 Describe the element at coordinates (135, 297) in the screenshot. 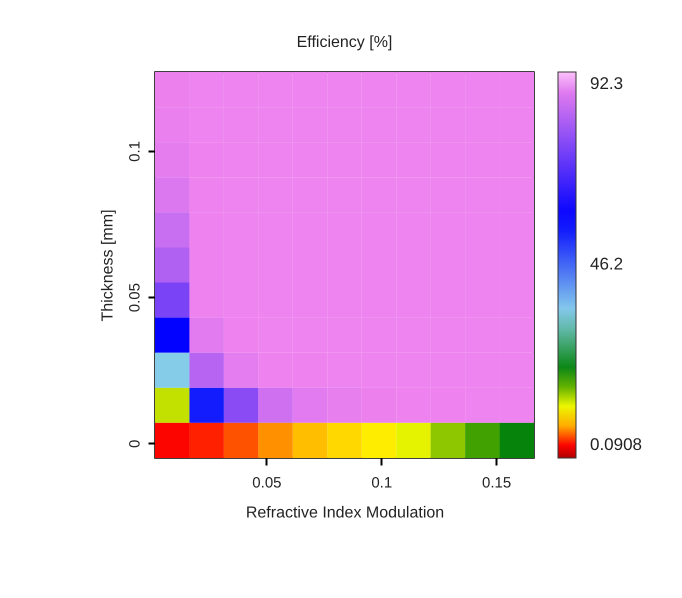

I see `y-tick-label: 0.05` at that location.